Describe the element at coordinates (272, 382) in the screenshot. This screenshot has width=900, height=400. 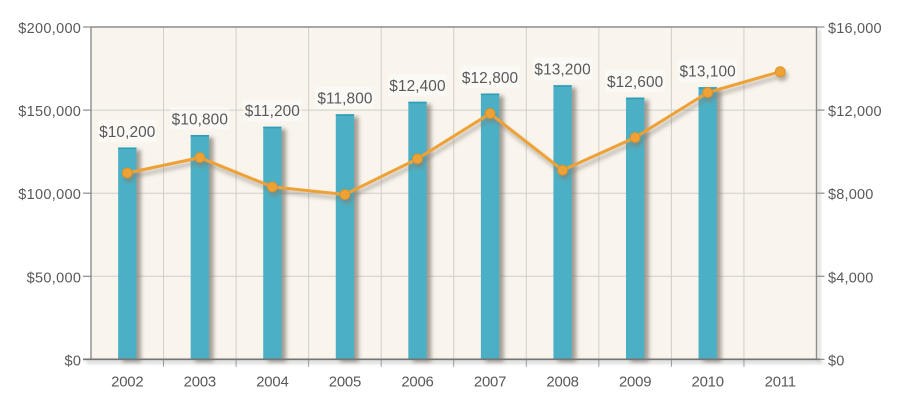
I see `svg-text: 2004` at that location.